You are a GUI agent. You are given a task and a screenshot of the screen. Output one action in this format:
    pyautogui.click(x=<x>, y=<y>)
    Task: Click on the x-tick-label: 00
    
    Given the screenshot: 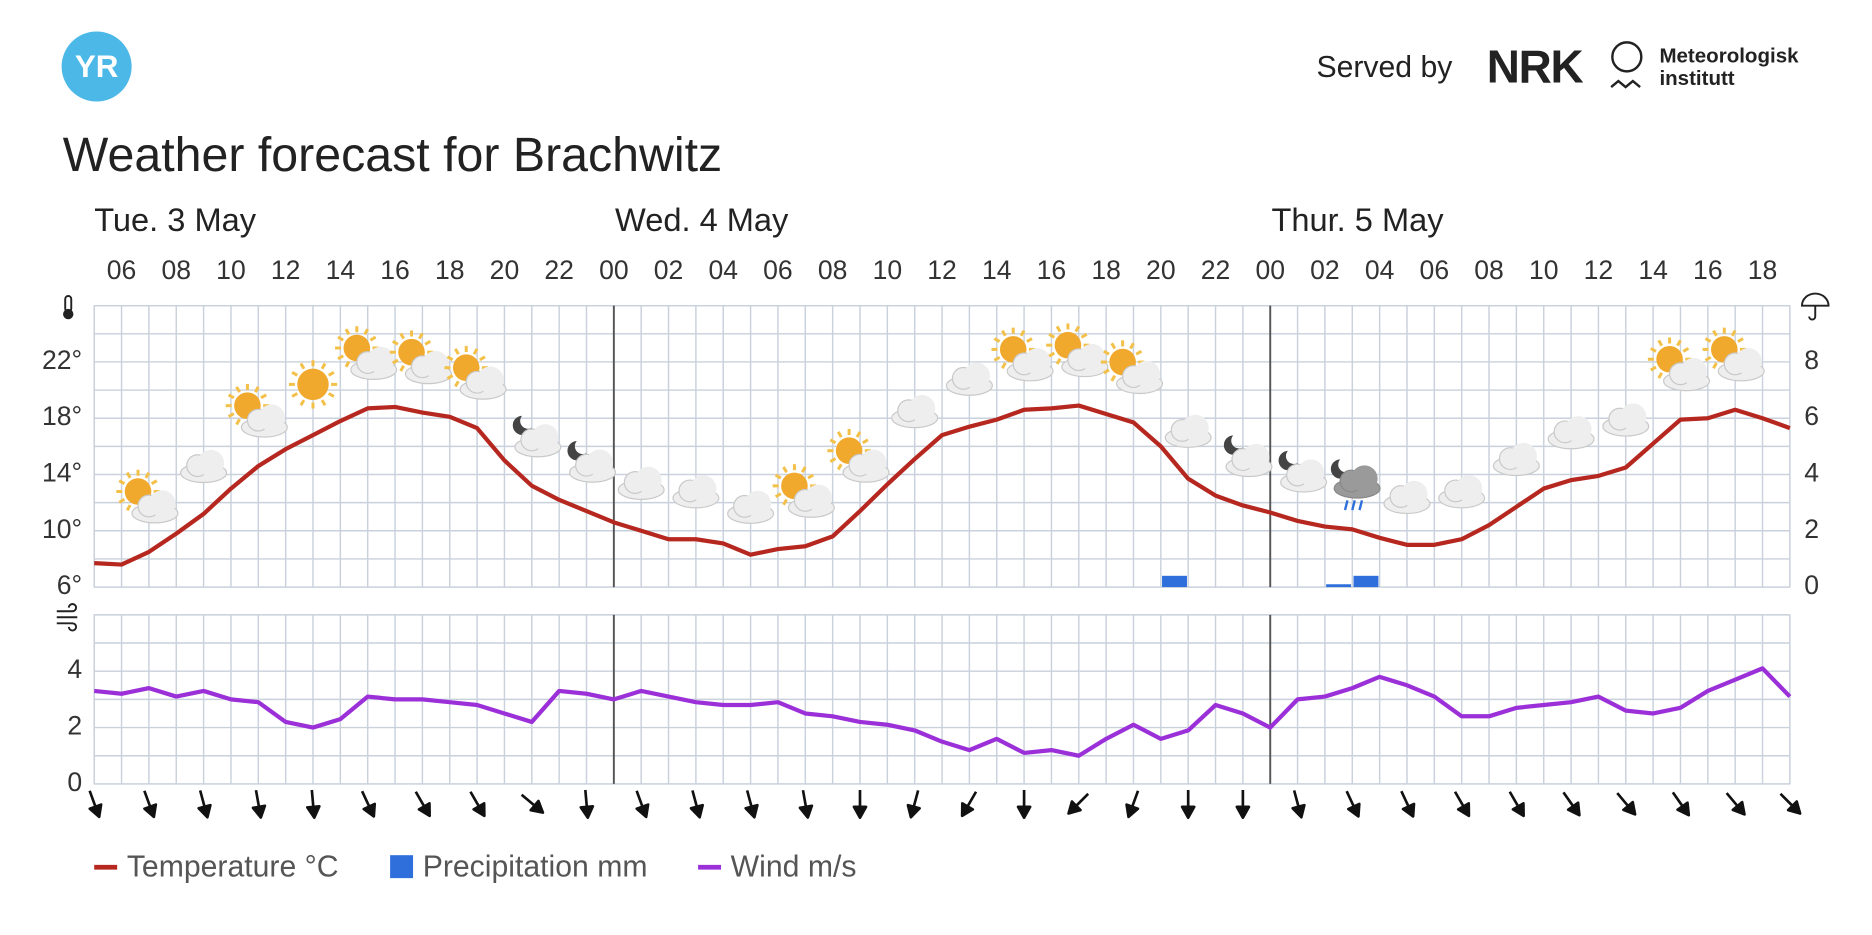 What is the action you would take?
    pyautogui.click(x=614, y=270)
    